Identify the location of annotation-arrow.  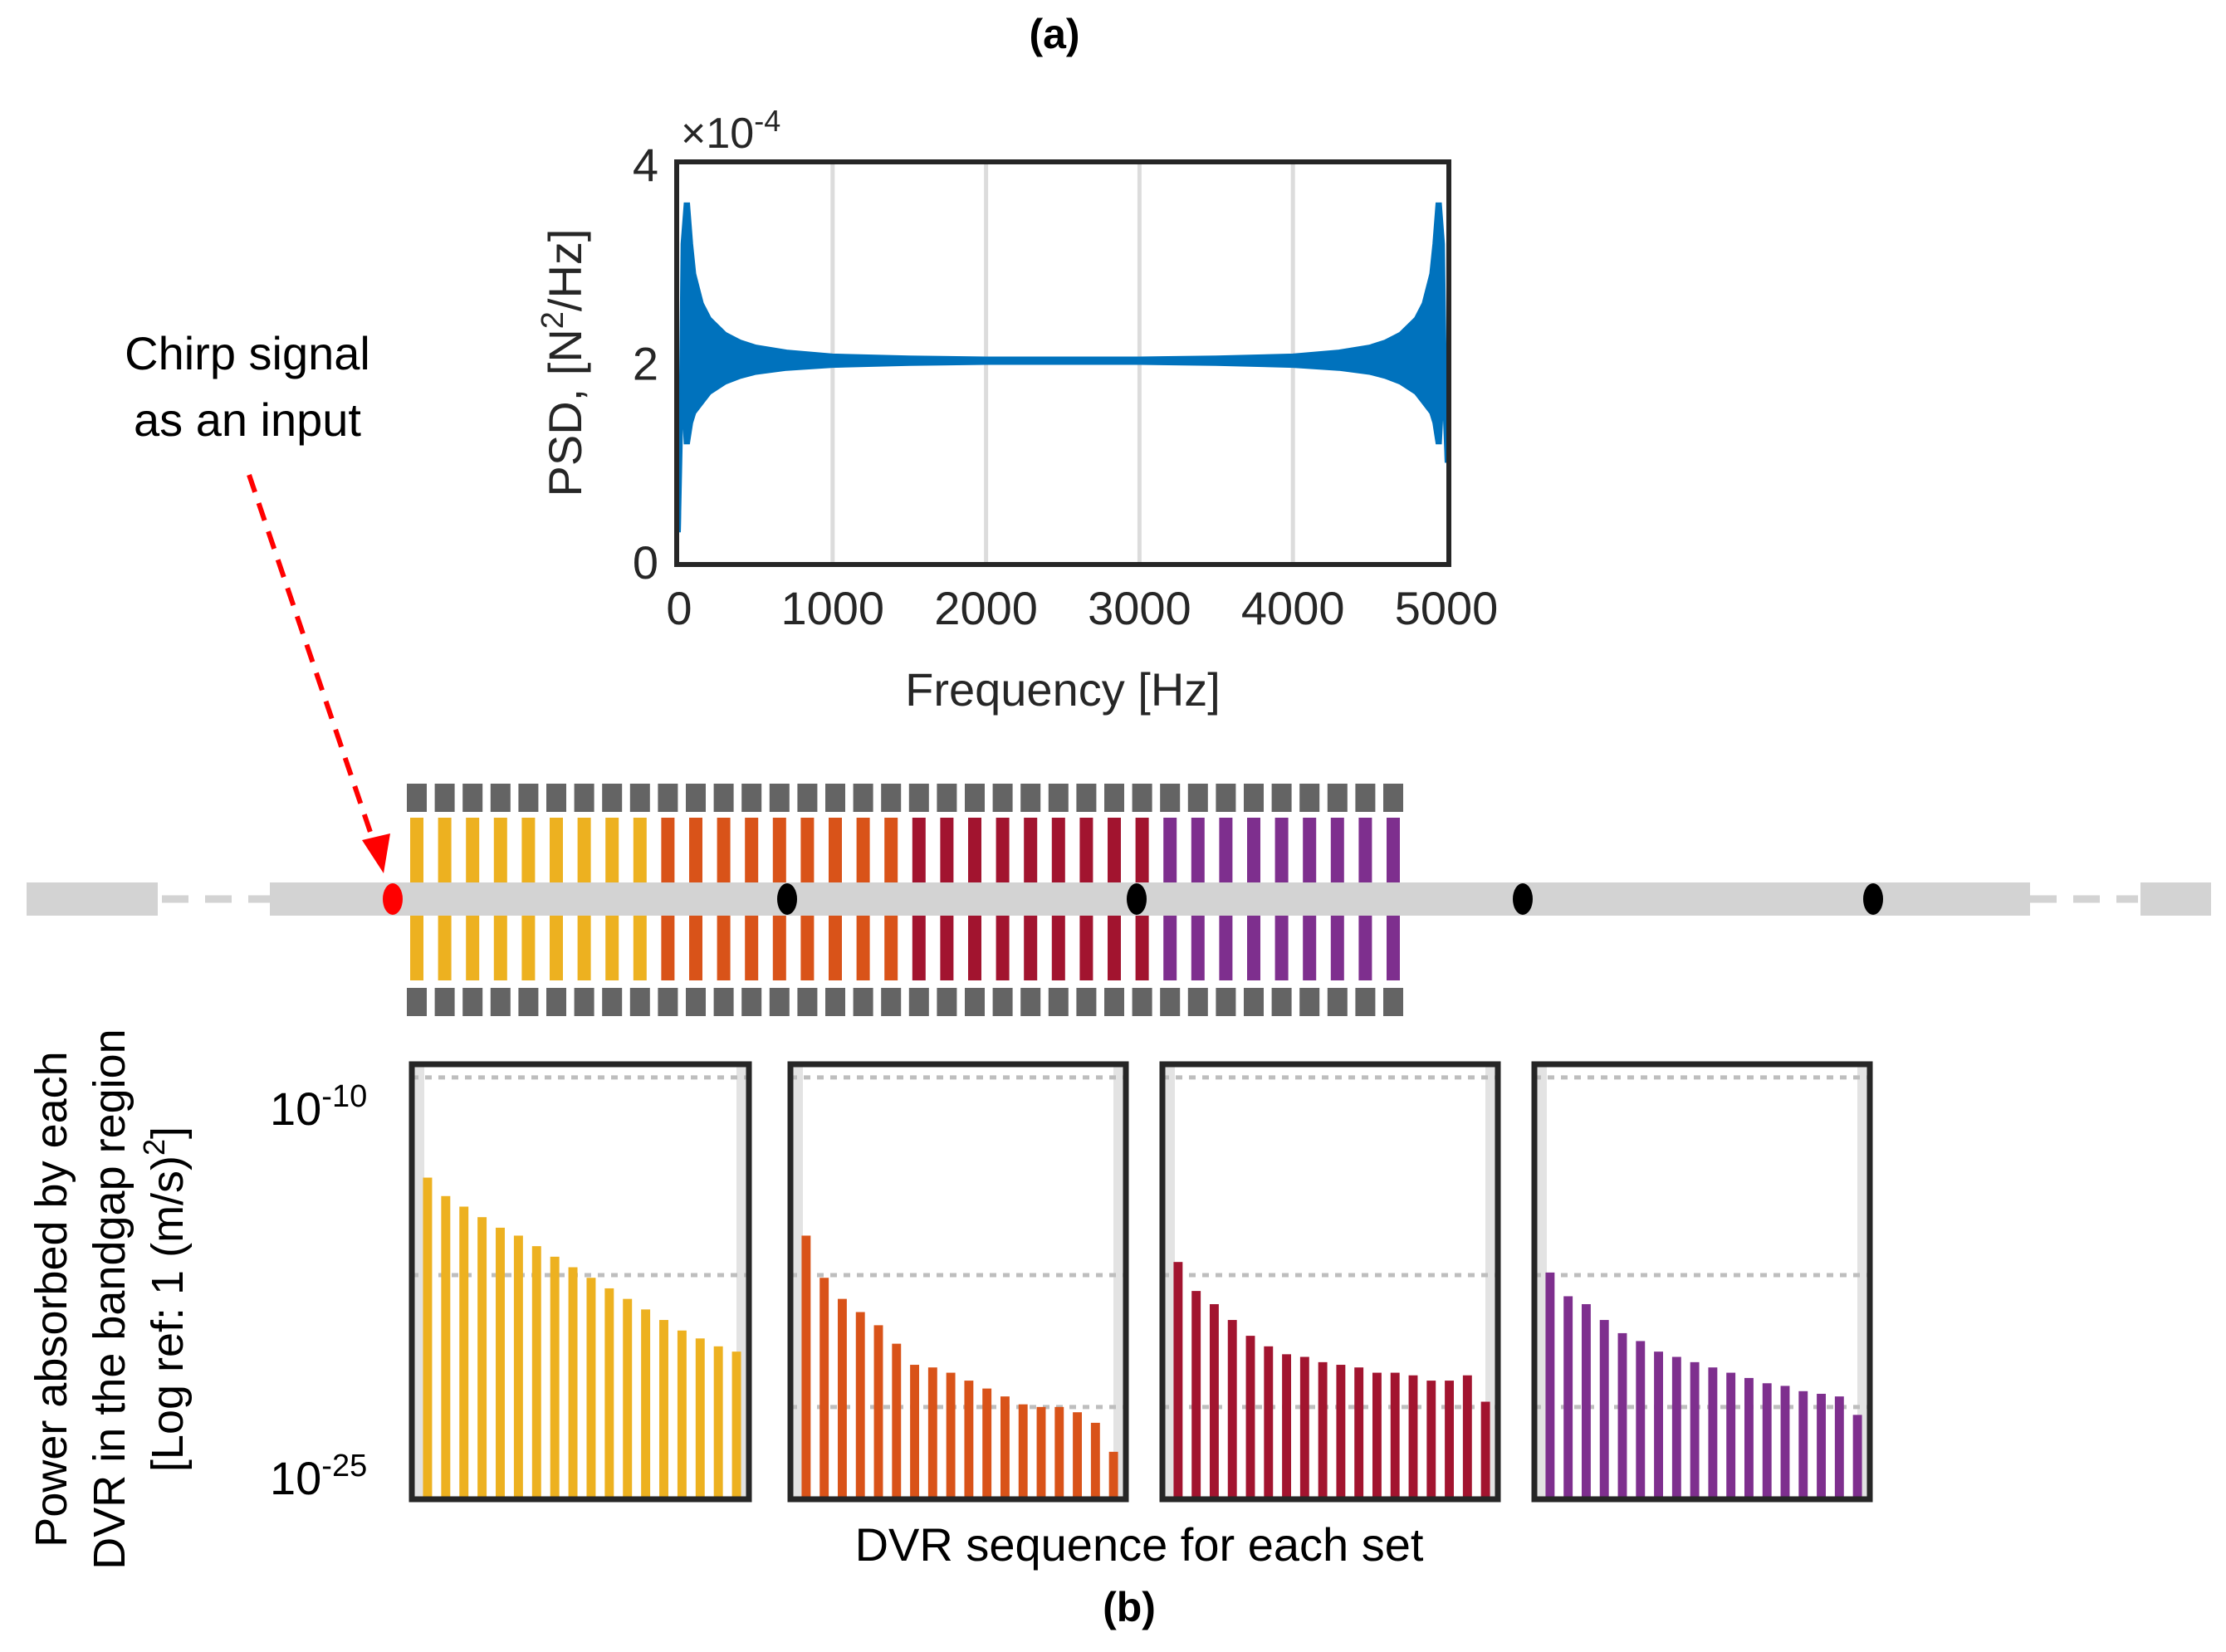
(319, 673).